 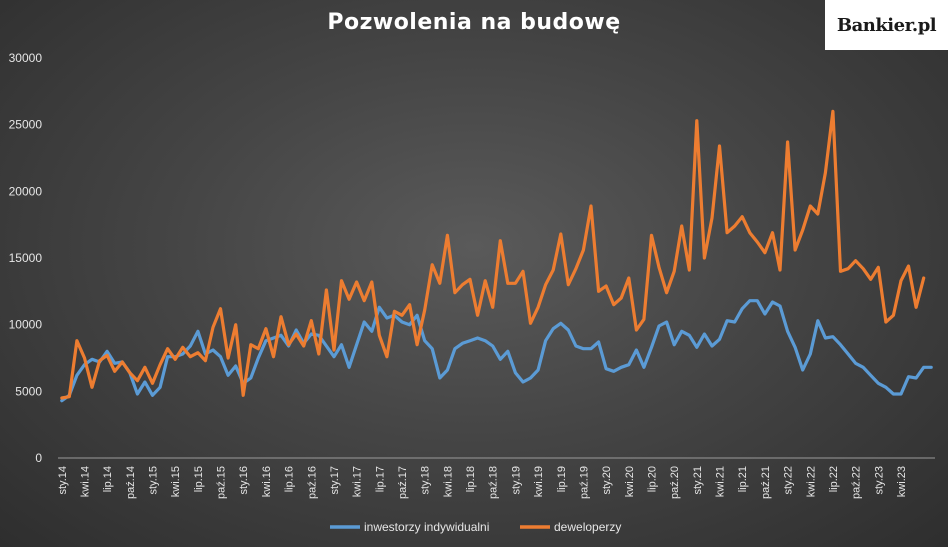 I want to click on x-tick-label: sty.20, so click(x=607, y=480).